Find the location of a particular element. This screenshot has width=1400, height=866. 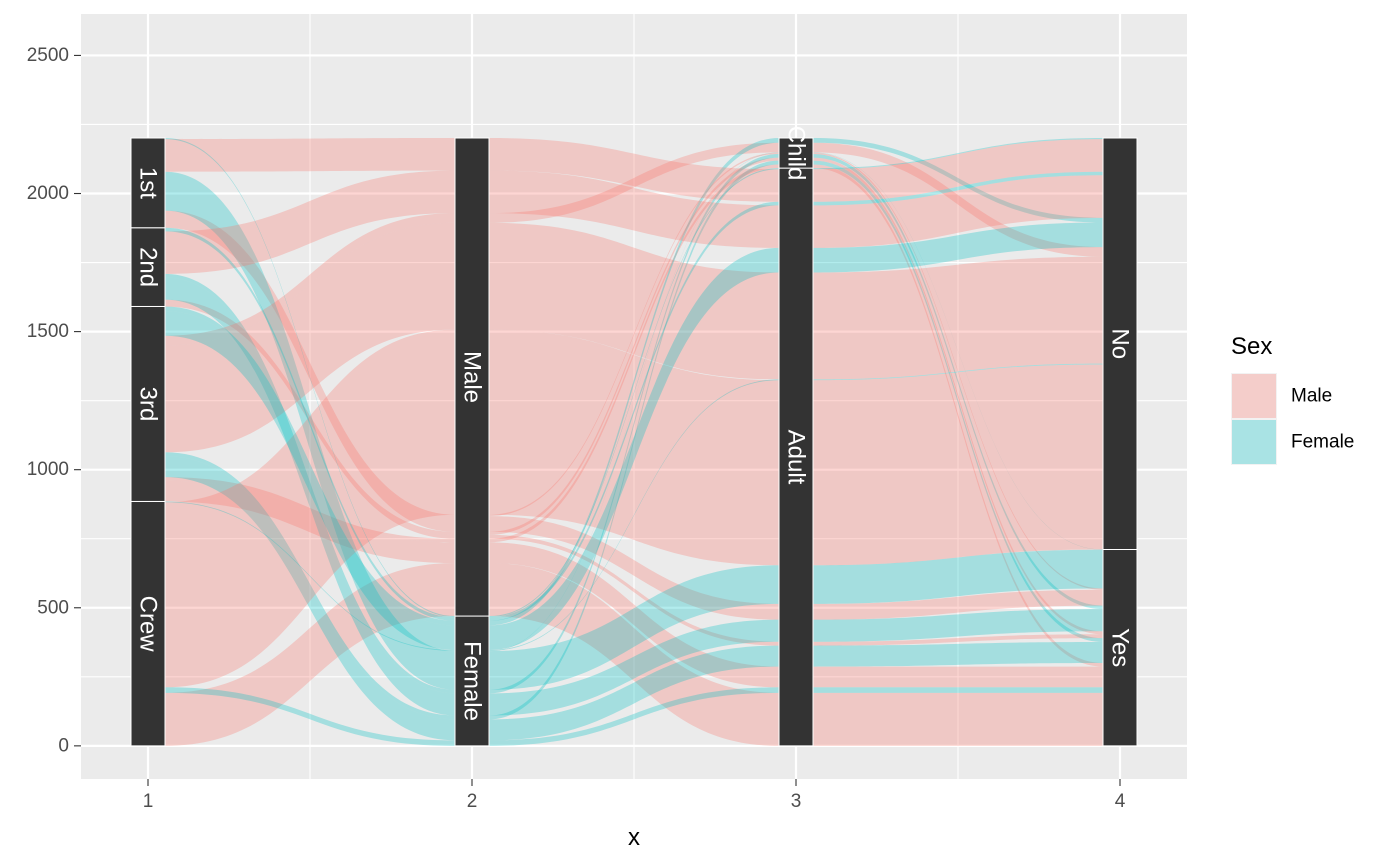

y-tick-label: 0 is located at coordinates (63, 745).